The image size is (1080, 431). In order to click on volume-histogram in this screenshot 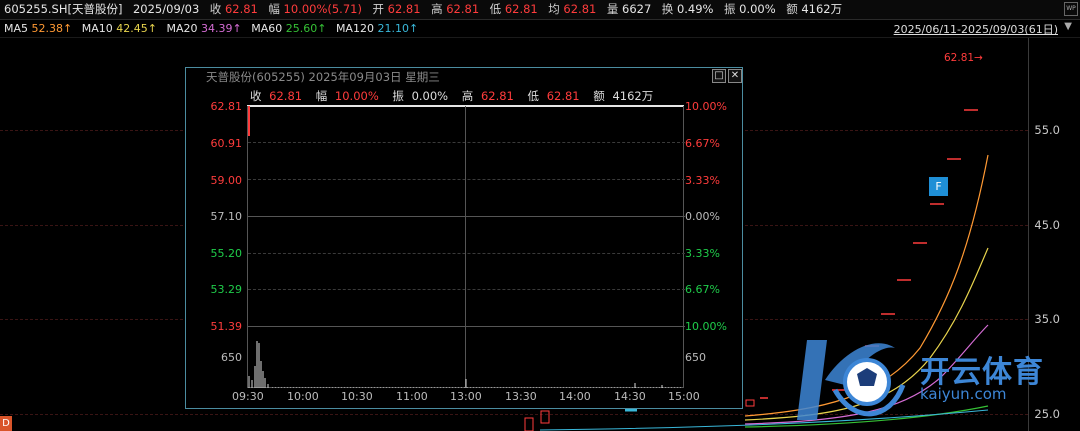, I will do `click(465, 364)`.